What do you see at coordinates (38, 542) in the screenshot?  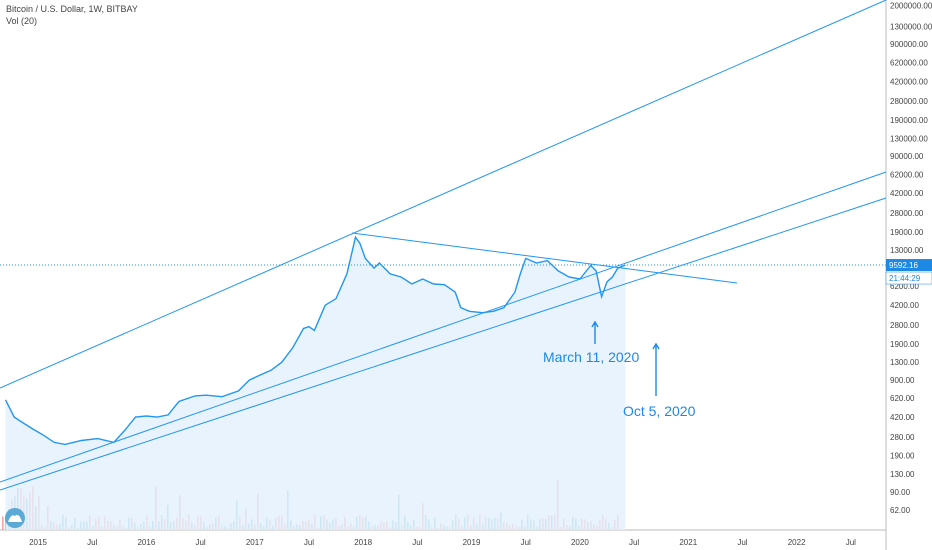 I see `time-tick-label: 2015` at bounding box center [38, 542].